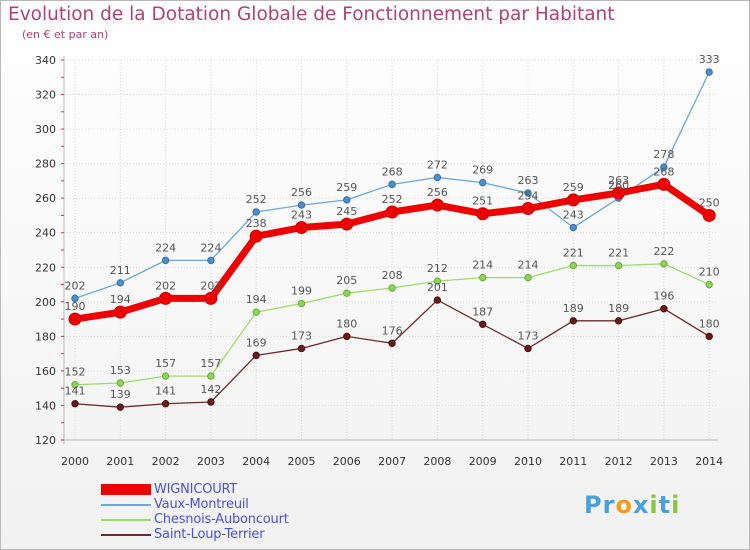 The height and width of the screenshot is (550, 750). Describe the element at coordinates (392, 184) in the screenshot. I see `point-vaux-montreuil-2007` at that location.